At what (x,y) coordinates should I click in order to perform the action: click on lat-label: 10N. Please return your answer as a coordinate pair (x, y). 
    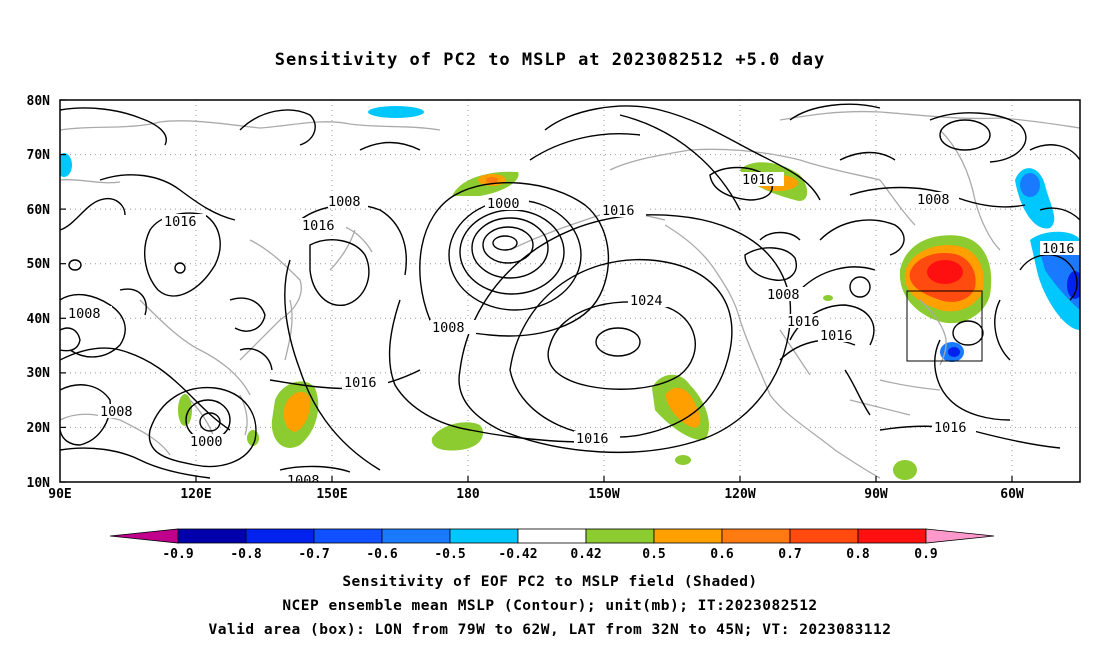
    Looking at the image, I should click on (39, 483).